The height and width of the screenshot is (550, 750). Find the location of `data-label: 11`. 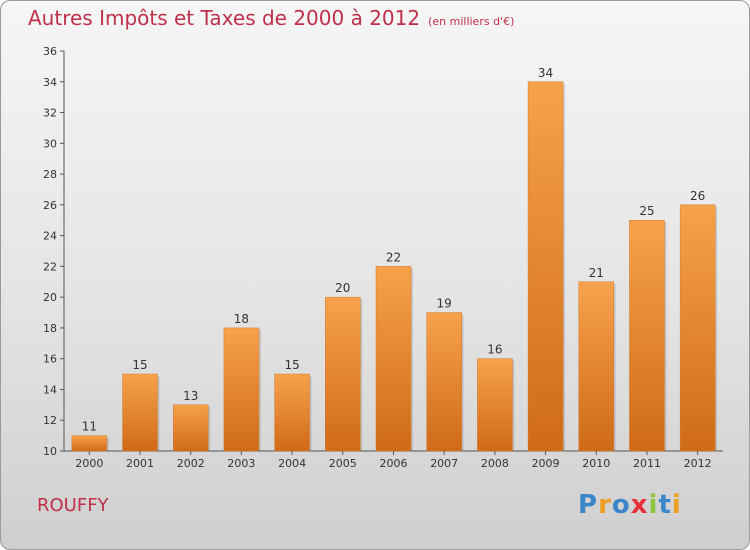

data-label: 11 is located at coordinates (89, 427).